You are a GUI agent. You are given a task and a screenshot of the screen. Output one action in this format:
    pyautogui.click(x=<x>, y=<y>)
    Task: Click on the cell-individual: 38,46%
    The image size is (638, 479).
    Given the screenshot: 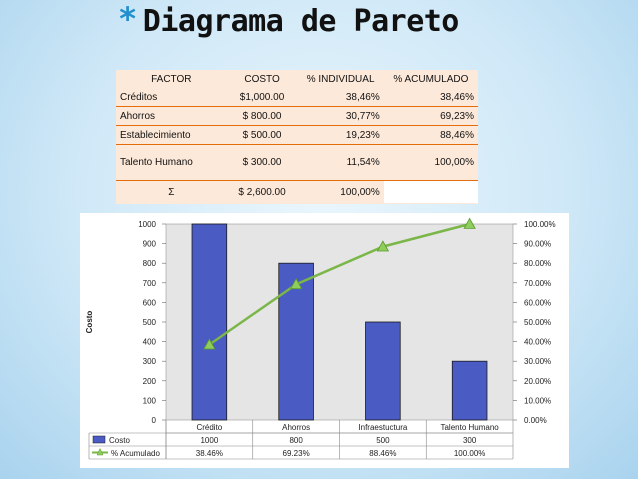 What is the action you would take?
    pyautogui.click(x=340, y=97)
    